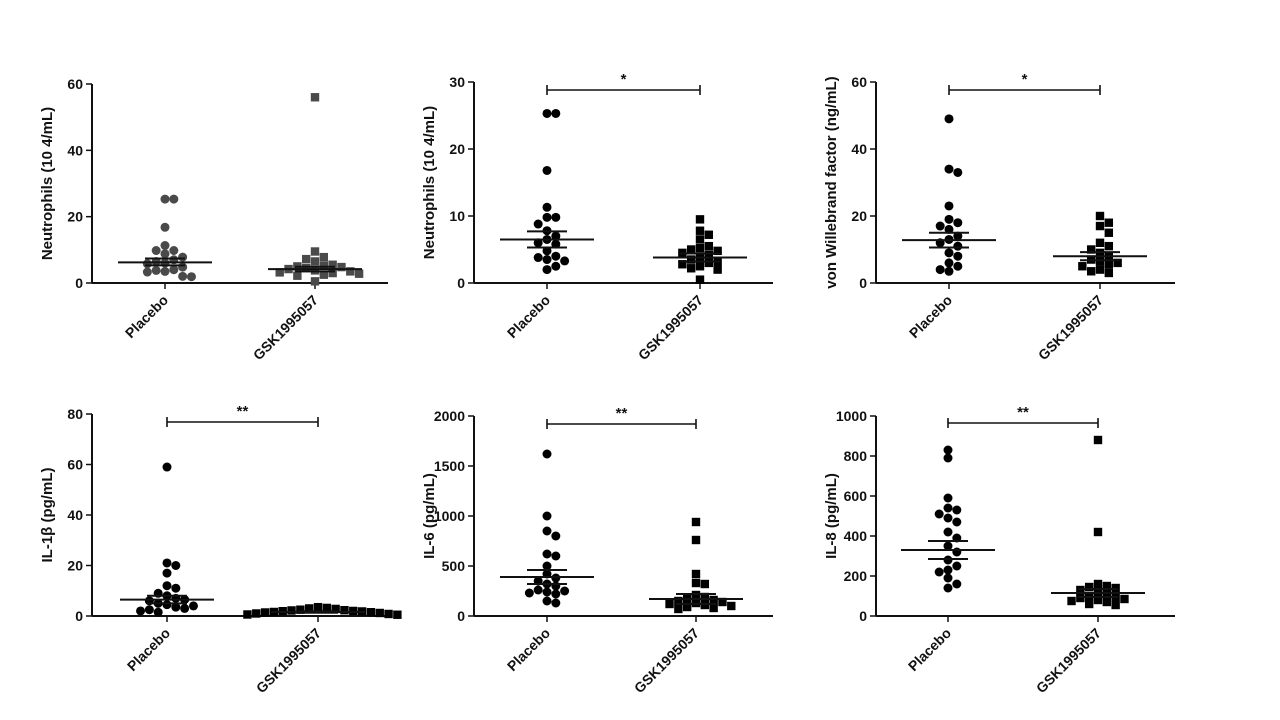  What do you see at coordinates (47, 515) in the screenshot?
I see `y-axis-title: IL-1β (pg/mL)` at bounding box center [47, 515].